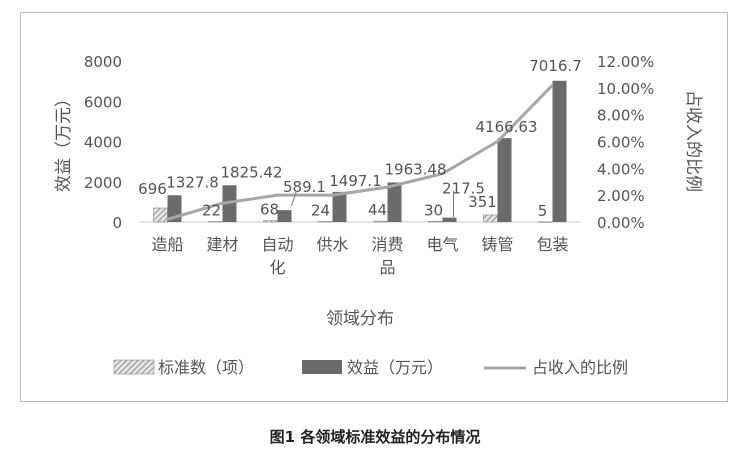 Image resolution: width=750 pixels, height=464 pixels. Describe the element at coordinates (117, 223) in the screenshot. I see `y-tick-label: 0` at that location.